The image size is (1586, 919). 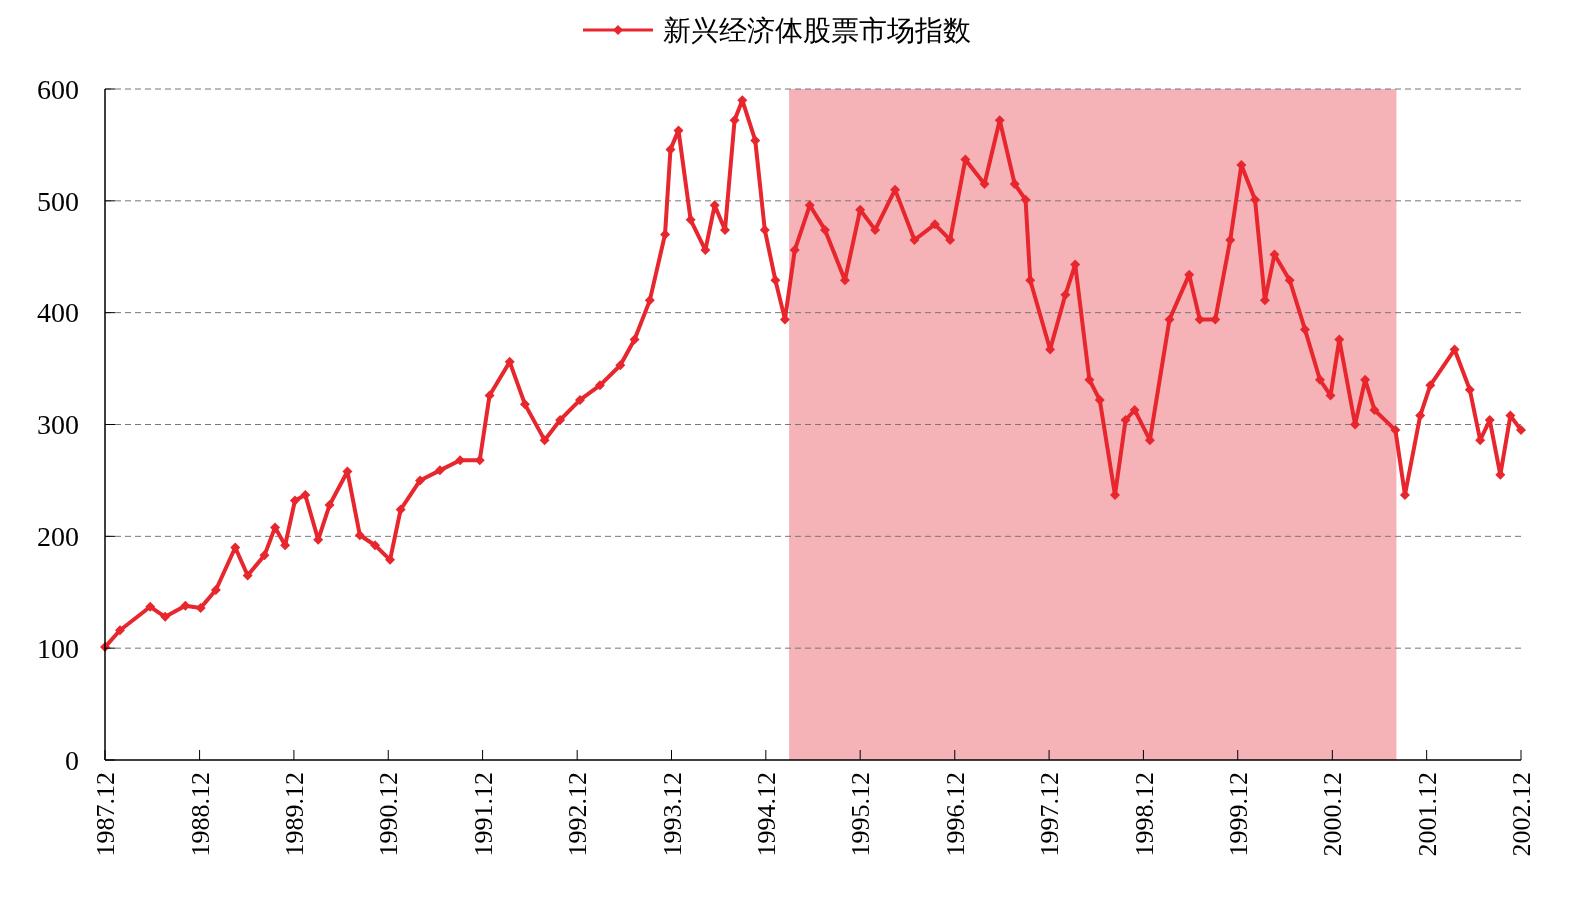 What do you see at coordinates (861, 814) in the screenshot?
I see `x-tick-label: 1995.12` at bounding box center [861, 814].